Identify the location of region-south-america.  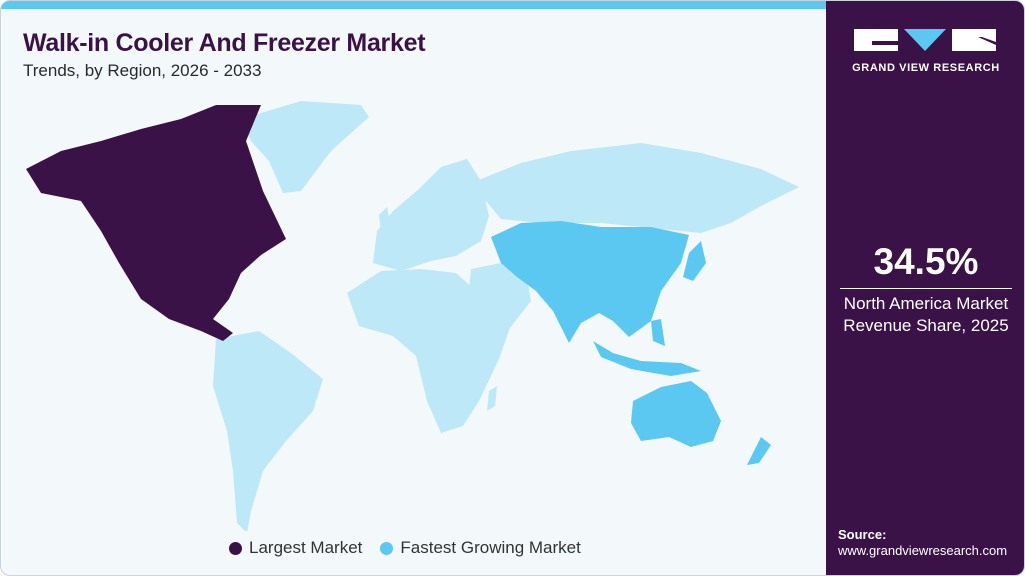
(268, 431).